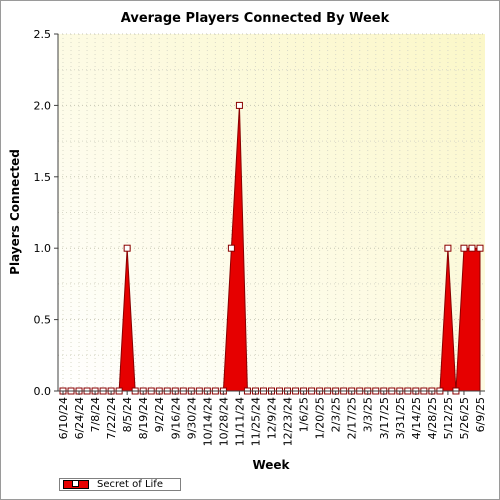 The height and width of the screenshot is (500, 500). Describe the element at coordinates (464, 418) in the screenshot. I see `x-tick-label: 5/26/25` at that location.